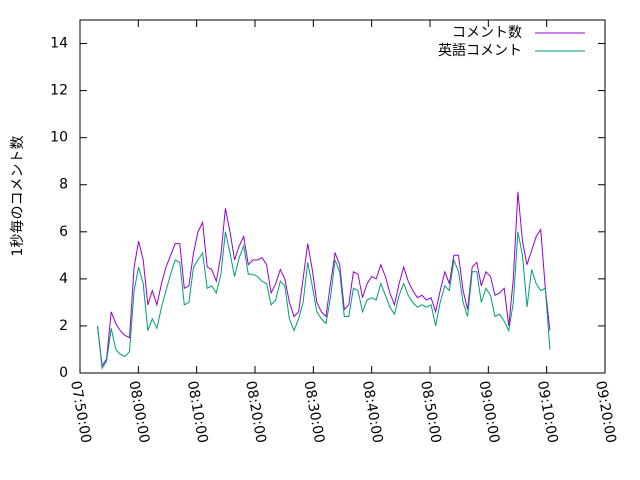 Image resolution: width=640 pixels, height=480 pixels. Describe the element at coordinates (59, 91) in the screenshot. I see `y-tick-label: 12` at that location.